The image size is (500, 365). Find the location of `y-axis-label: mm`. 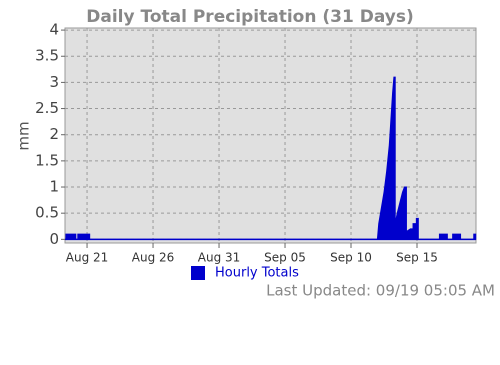

y-axis-label: mm is located at coordinates (24, 135).